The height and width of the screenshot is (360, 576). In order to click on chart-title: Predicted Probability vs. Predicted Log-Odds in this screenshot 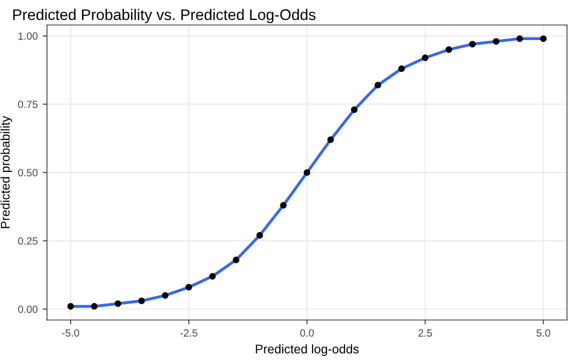, I will do `click(164, 16)`.